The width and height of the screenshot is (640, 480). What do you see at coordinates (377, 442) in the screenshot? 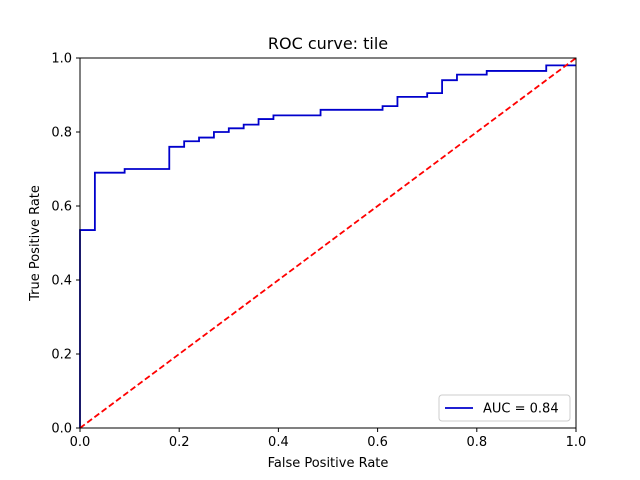
I see `x-tick-label: 0.6` at bounding box center [377, 442].